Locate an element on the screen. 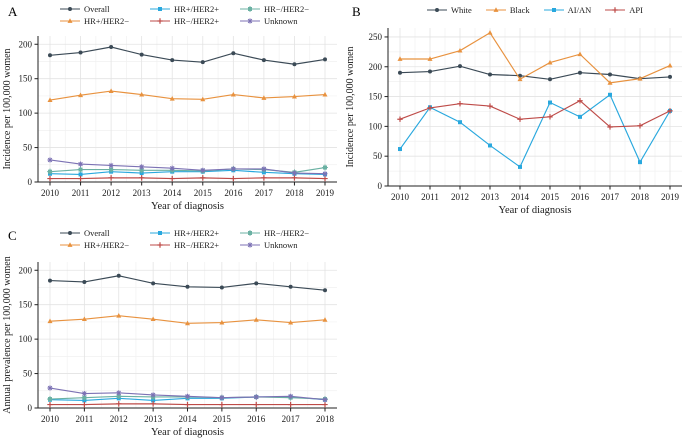  panel-a-label: A is located at coordinates (13, 11).